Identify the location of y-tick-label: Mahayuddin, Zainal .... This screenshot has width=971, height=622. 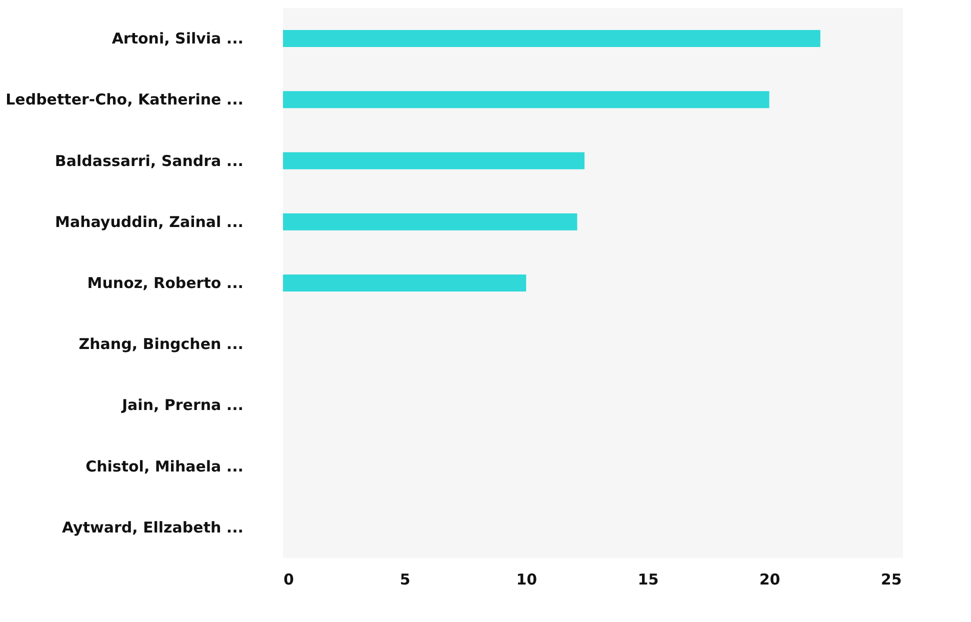
(149, 221).